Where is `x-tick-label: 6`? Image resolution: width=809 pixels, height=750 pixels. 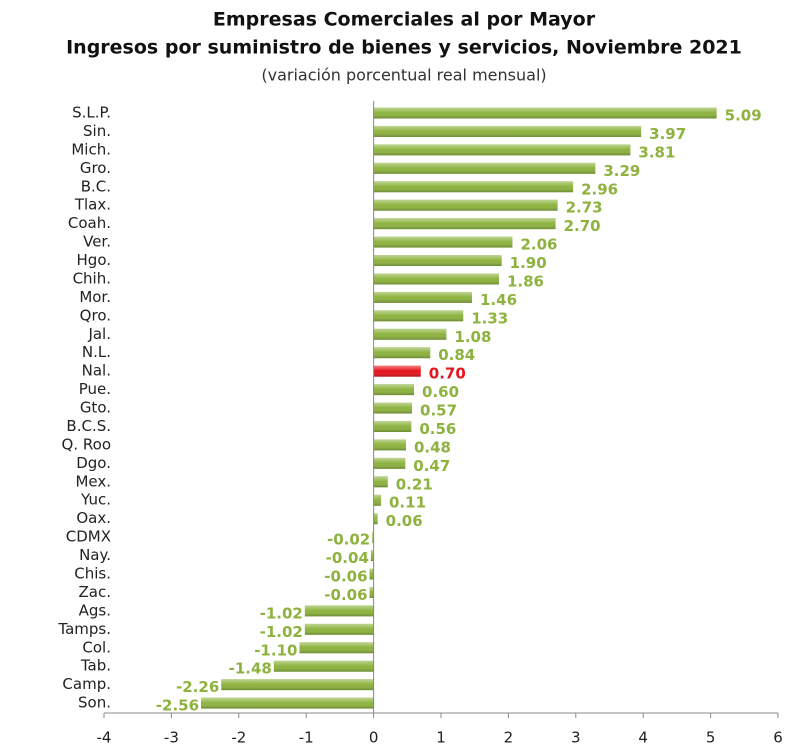
x-tick-label: 6 is located at coordinates (778, 738).